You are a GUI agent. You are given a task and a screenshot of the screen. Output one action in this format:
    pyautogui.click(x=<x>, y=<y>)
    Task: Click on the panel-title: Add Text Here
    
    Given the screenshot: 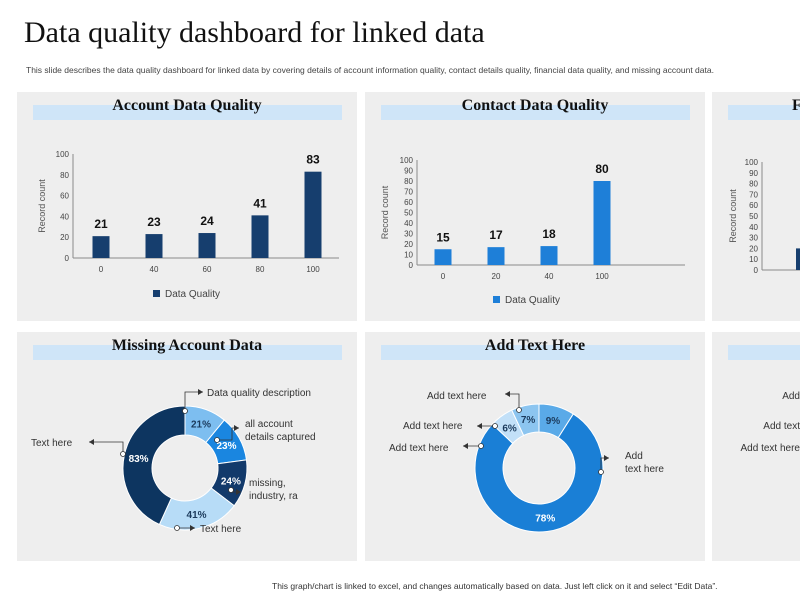 What is the action you would take?
    pyautogui.click(x=535, y=345)
    